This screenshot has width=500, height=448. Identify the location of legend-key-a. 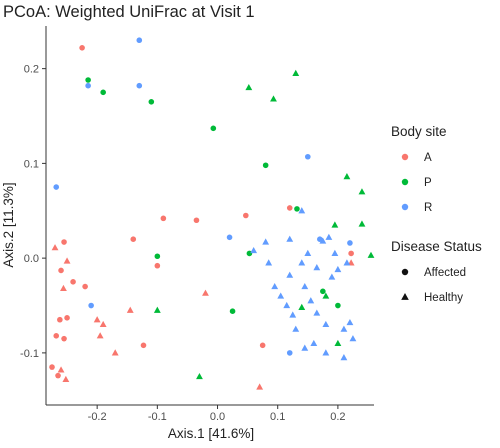
(405, 157).